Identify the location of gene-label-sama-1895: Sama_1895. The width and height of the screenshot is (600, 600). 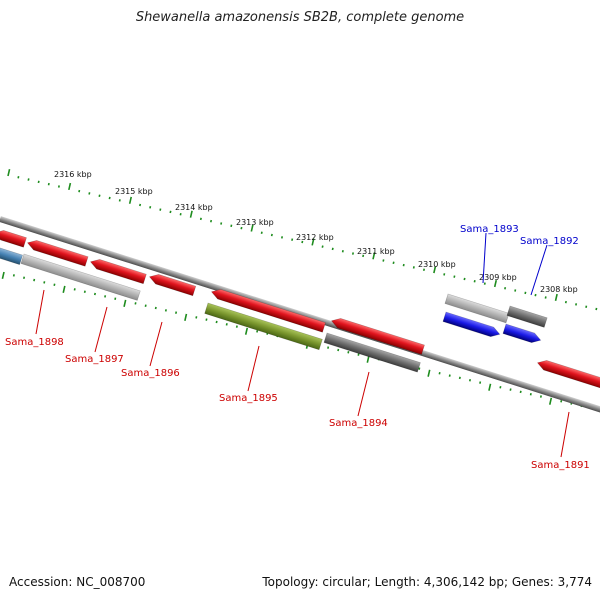
(248, 398).